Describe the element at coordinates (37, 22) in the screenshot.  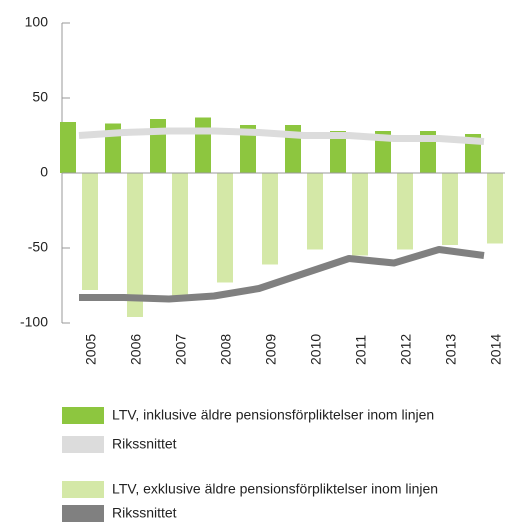
I see `y-tick-label: 100` at that location.